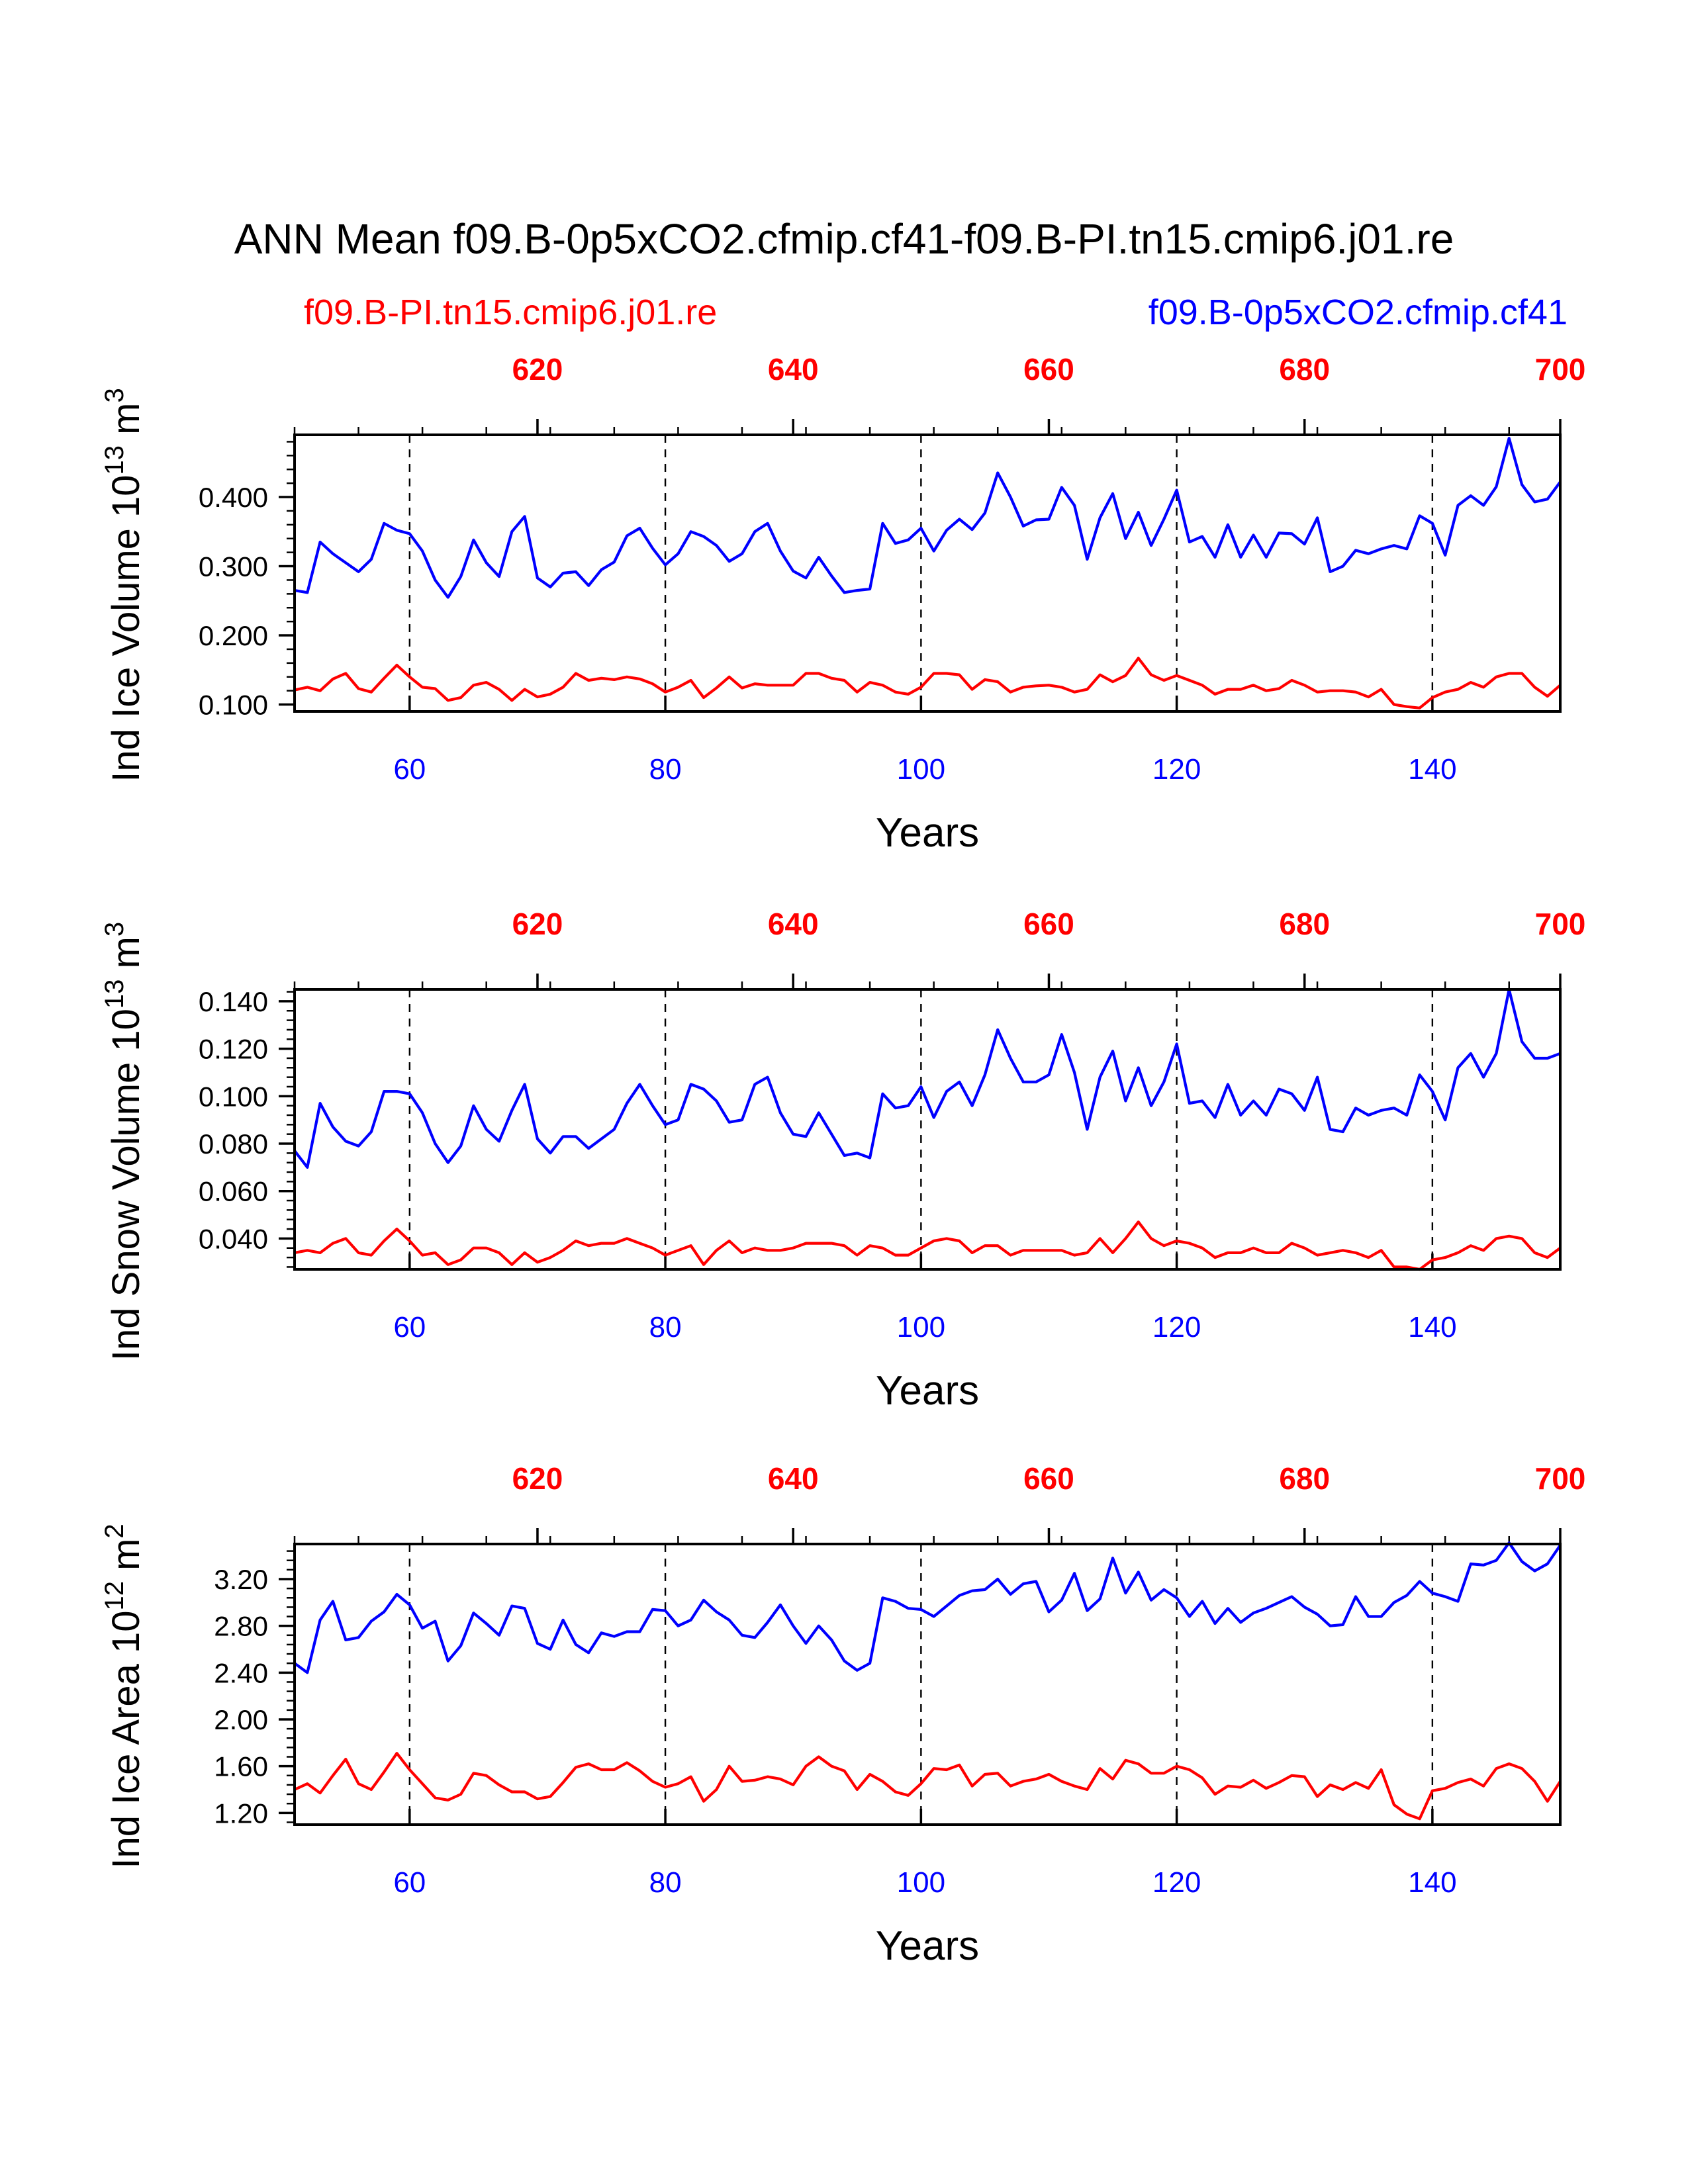 This screenshot has height=2184, width=1688. I want to click on y-tick-label: 0.400, so click(233, 498).